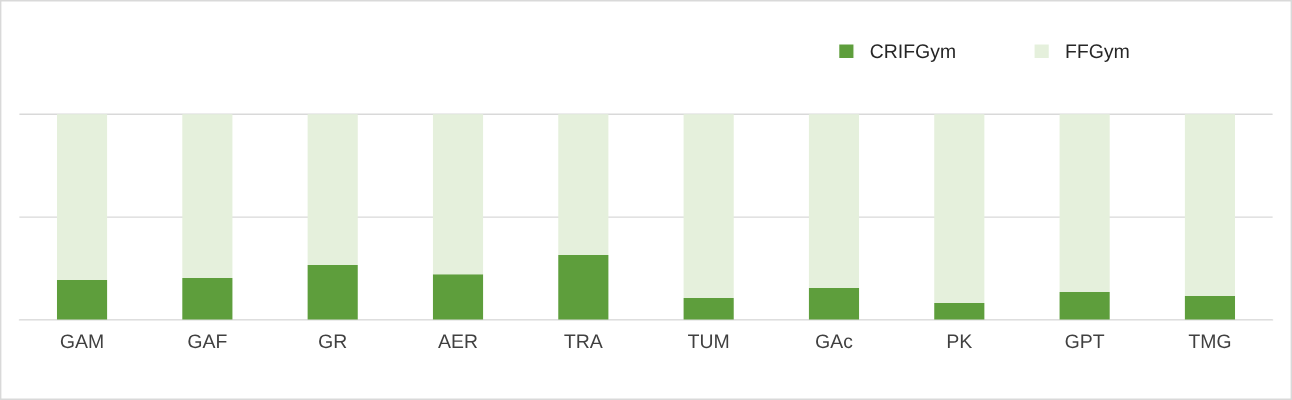  What do you see at coordinates (458, 341) in the screenshot?
I see `x-tick-label: AER` at bounding box center [458, 341].